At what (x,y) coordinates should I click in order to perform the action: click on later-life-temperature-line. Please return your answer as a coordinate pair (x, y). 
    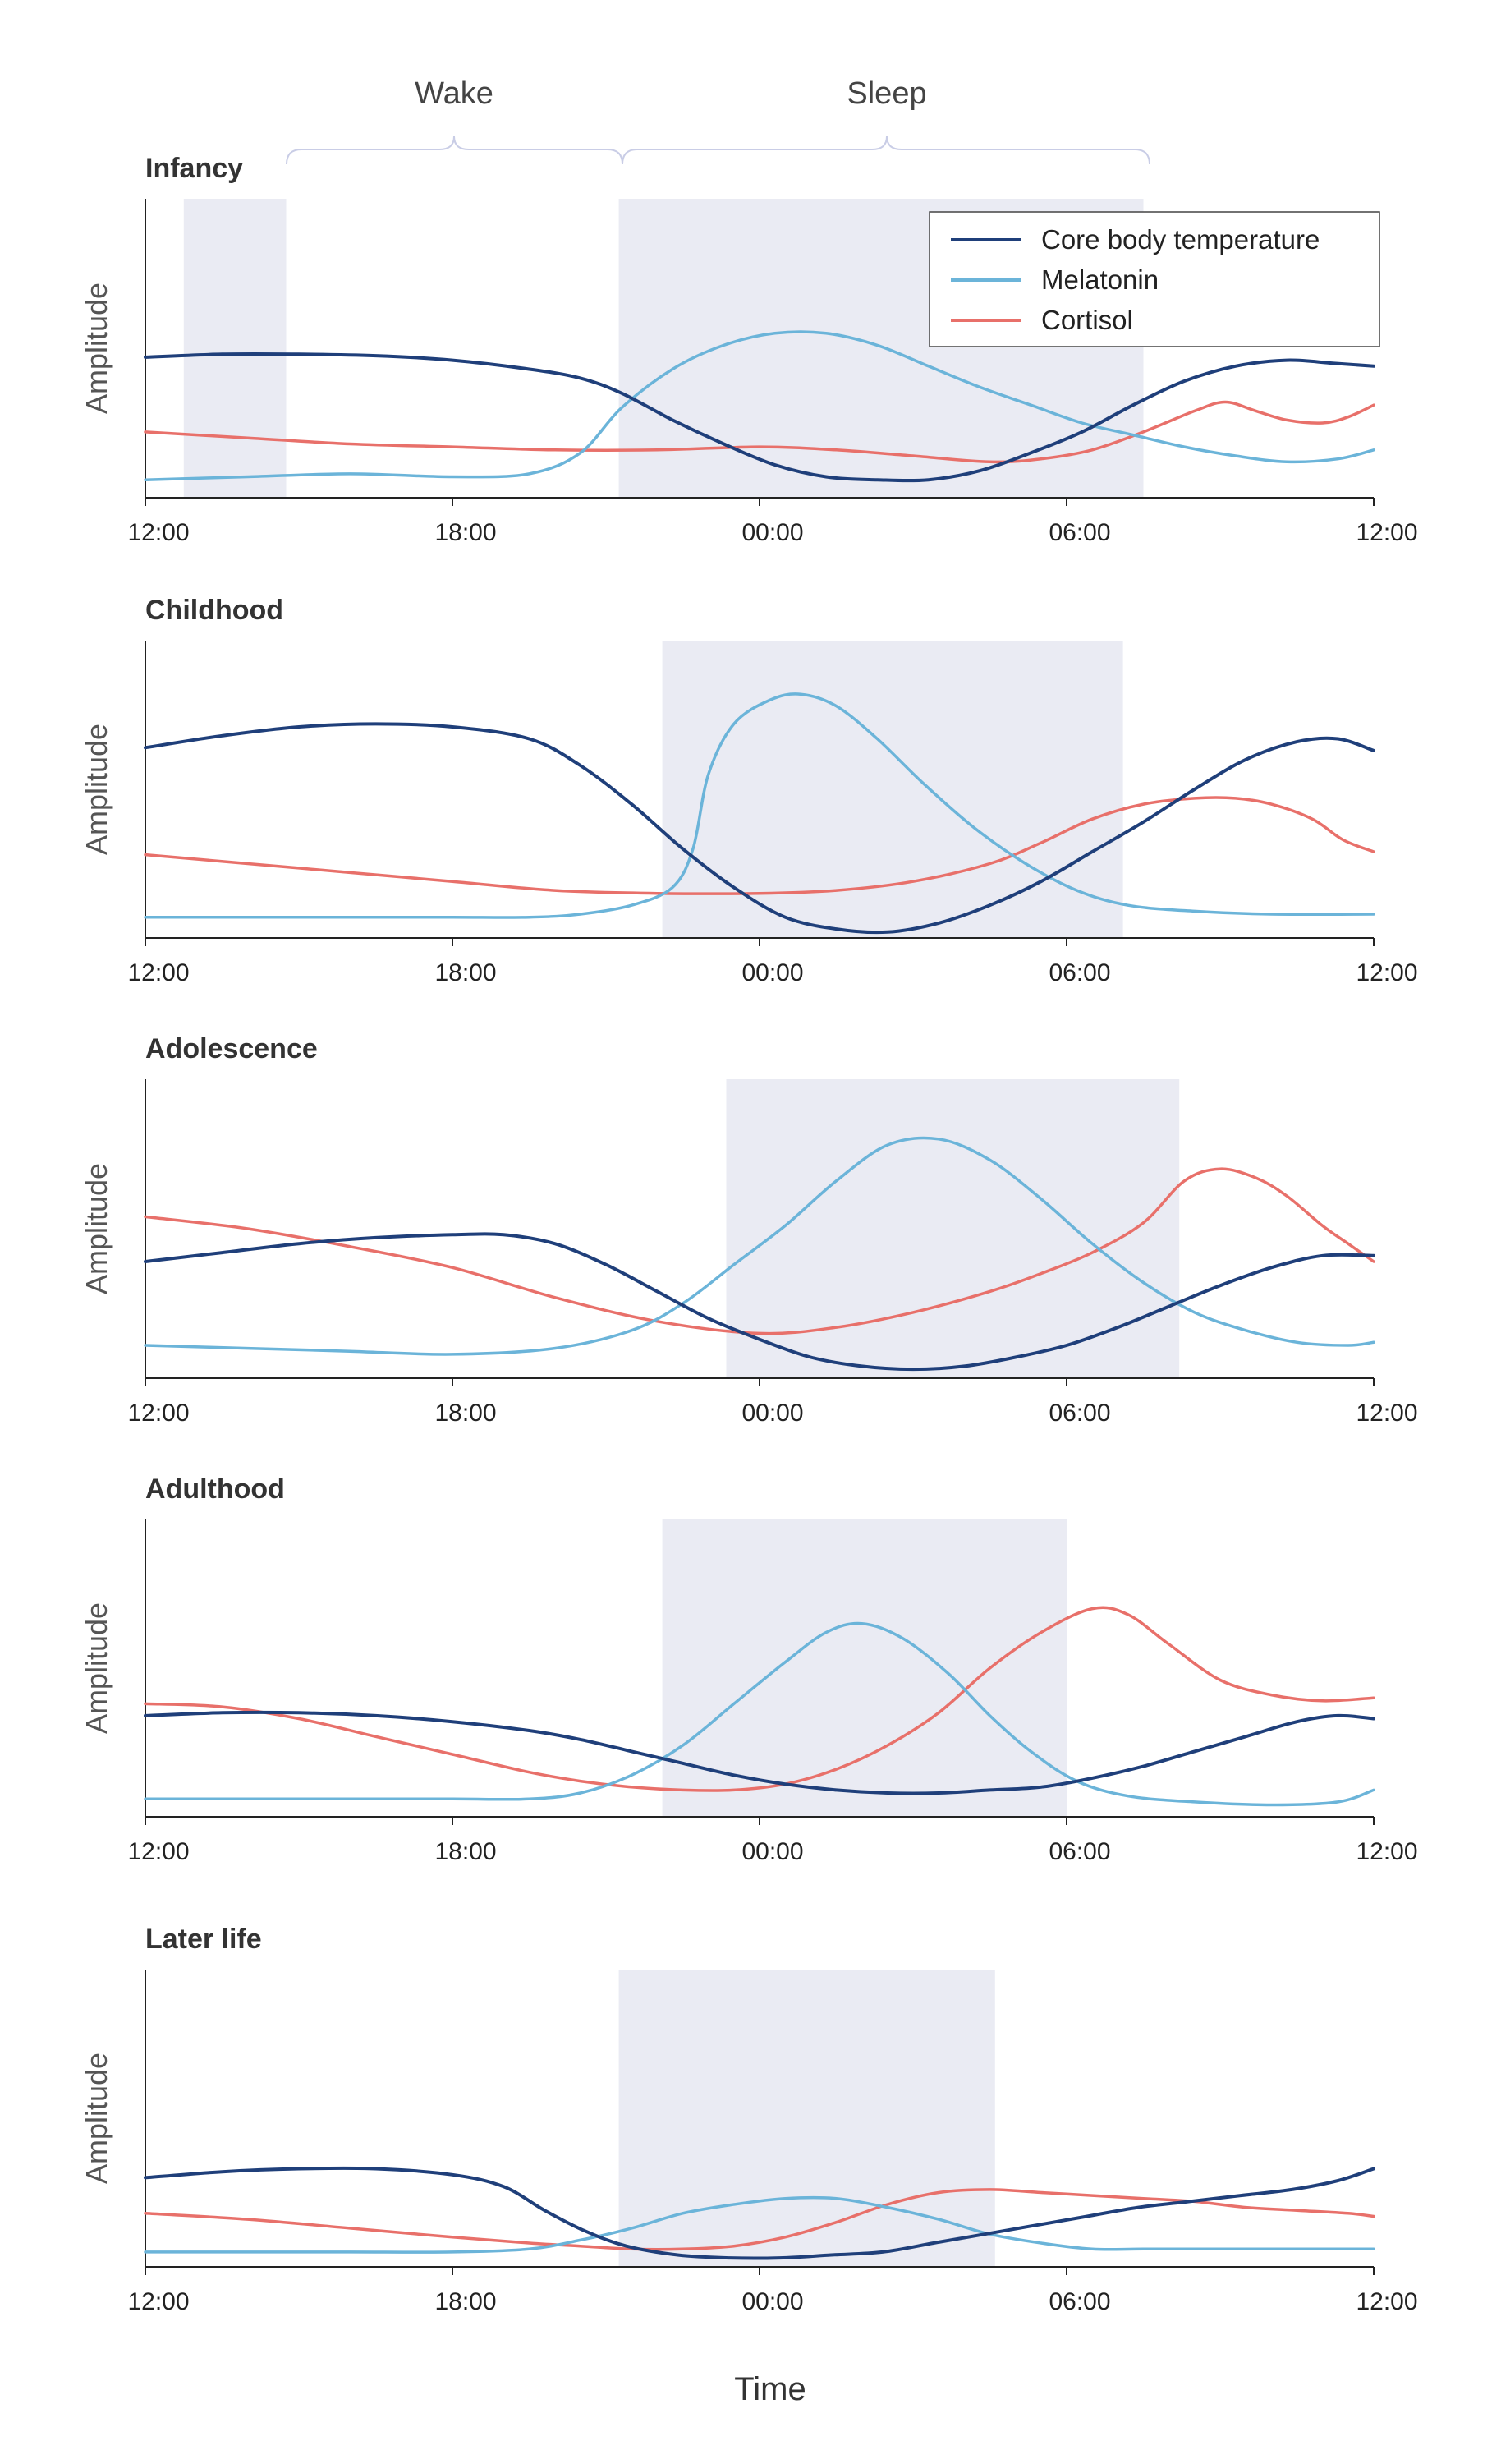
    Looking at the image, I should click on (759, 2213).